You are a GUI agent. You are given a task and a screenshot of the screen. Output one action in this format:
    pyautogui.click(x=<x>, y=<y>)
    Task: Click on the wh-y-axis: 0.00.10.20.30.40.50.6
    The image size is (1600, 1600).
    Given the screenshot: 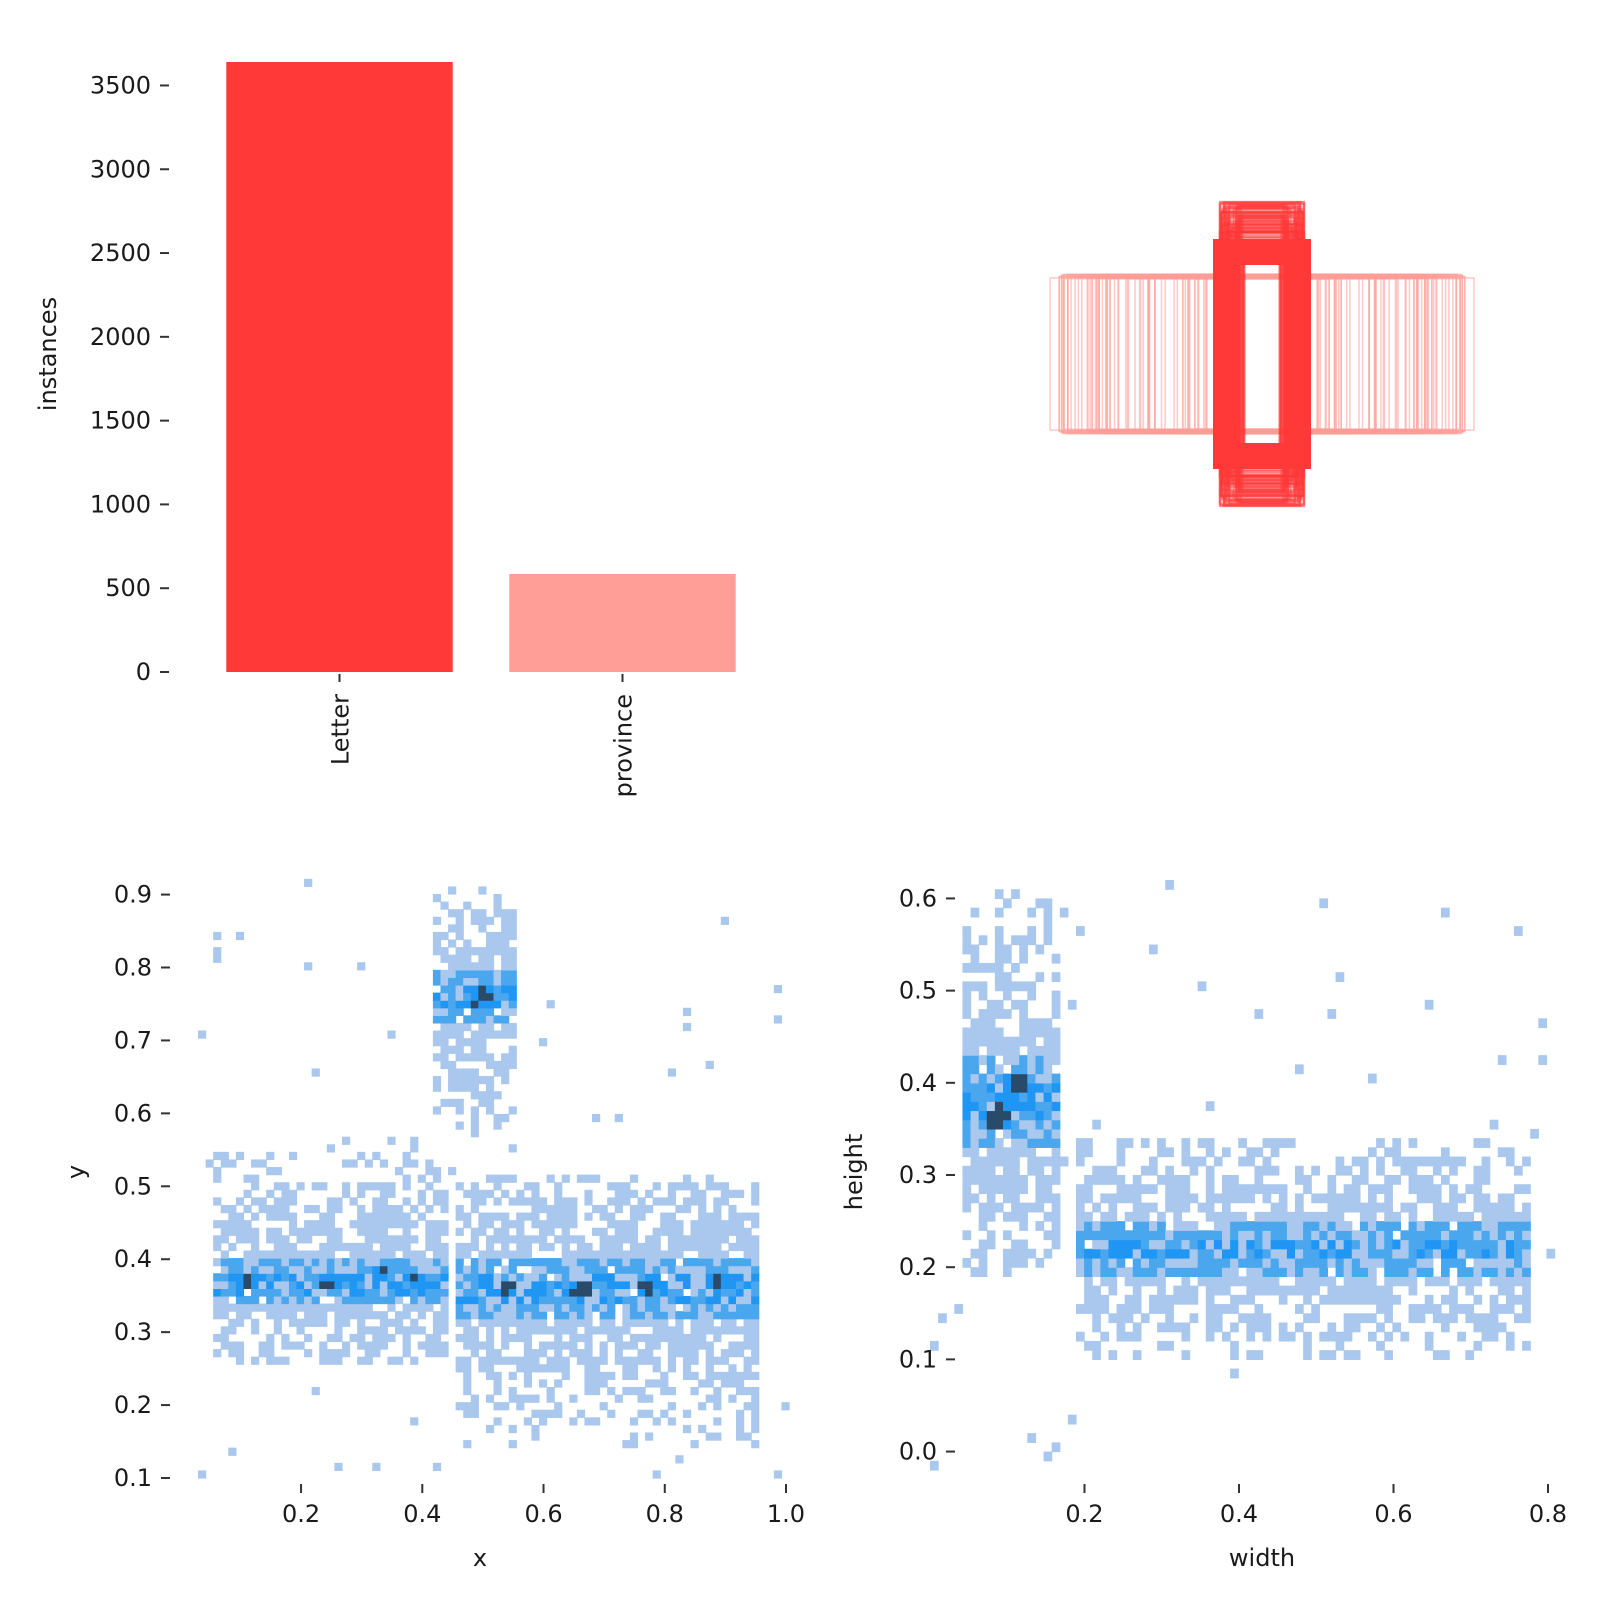 What is the action you would take?
    pyautogui.click(x=927, y=1175)
    